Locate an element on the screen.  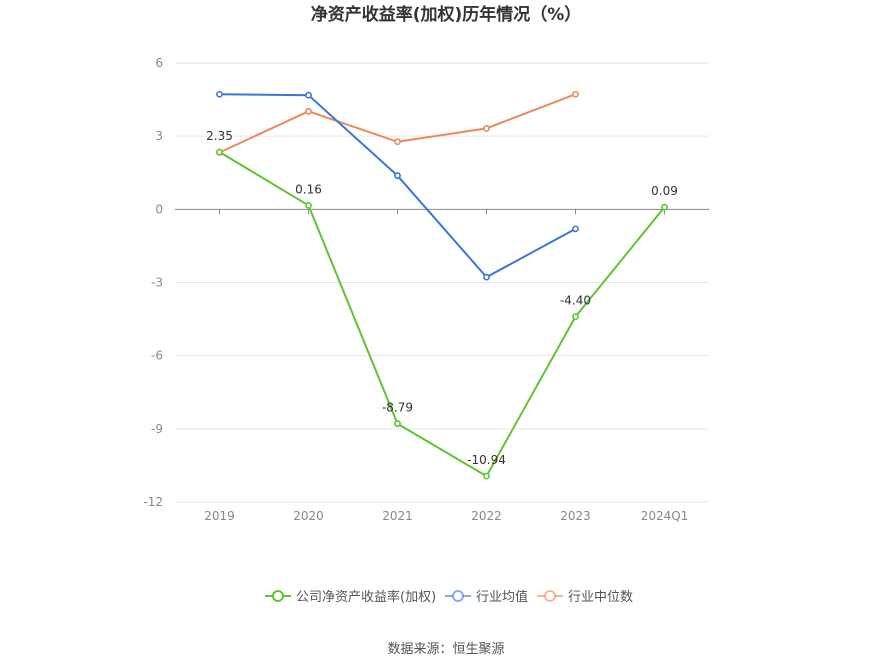
legend-item: 行业中位数 is located at coordinates (585, 597).